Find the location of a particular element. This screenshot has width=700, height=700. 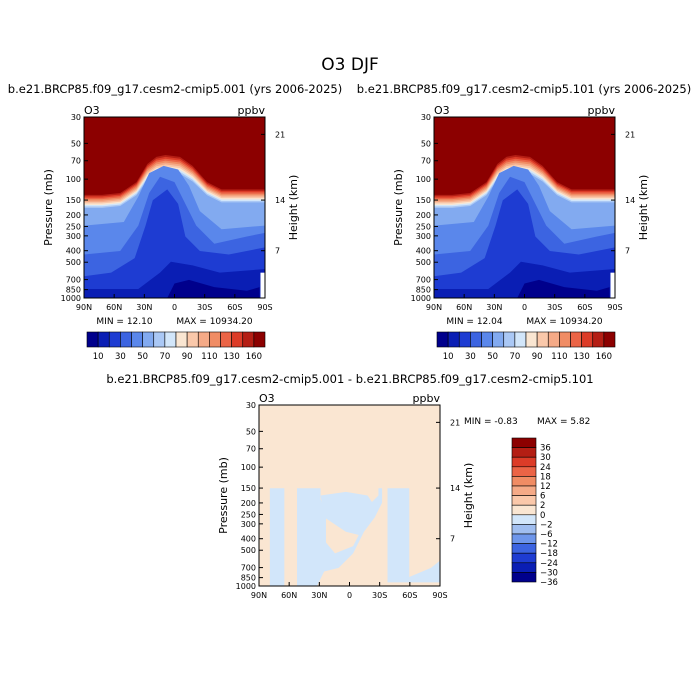

figure-title: O3 DJF is located at coordinates (349, 65).